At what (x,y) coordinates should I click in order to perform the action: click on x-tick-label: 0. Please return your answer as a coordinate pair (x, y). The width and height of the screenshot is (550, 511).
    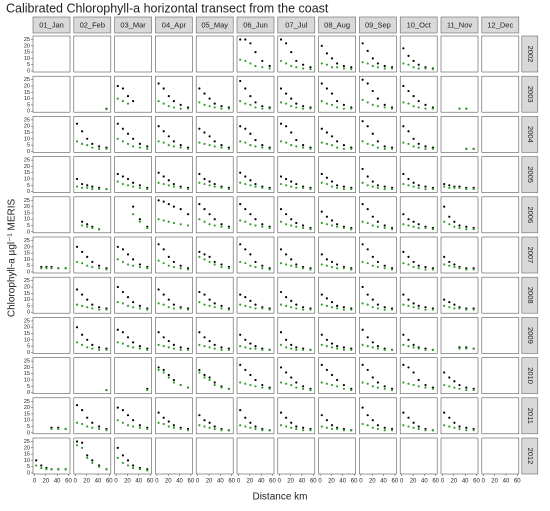
    Looking at the image, I should click on (198, 482).